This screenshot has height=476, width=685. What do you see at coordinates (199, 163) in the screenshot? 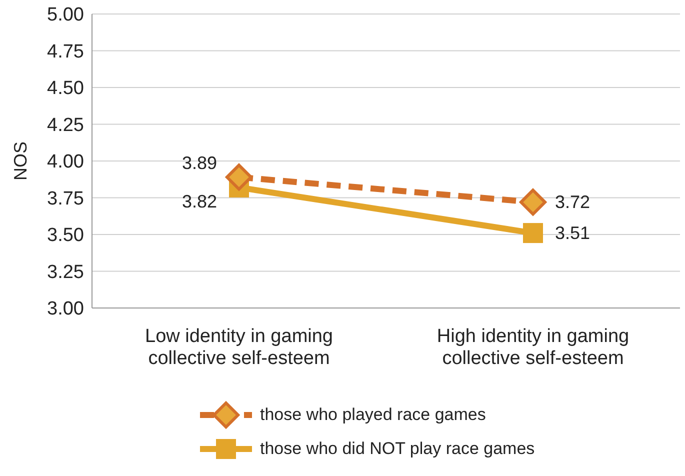
I see `data-label: 3.89` at bounding box center [199, 163].